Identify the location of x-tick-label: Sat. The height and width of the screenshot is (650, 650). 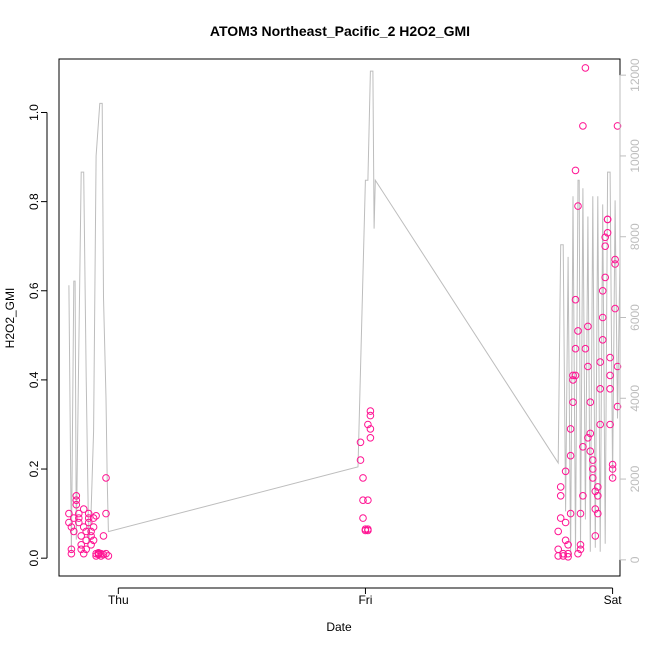
(613, 600).